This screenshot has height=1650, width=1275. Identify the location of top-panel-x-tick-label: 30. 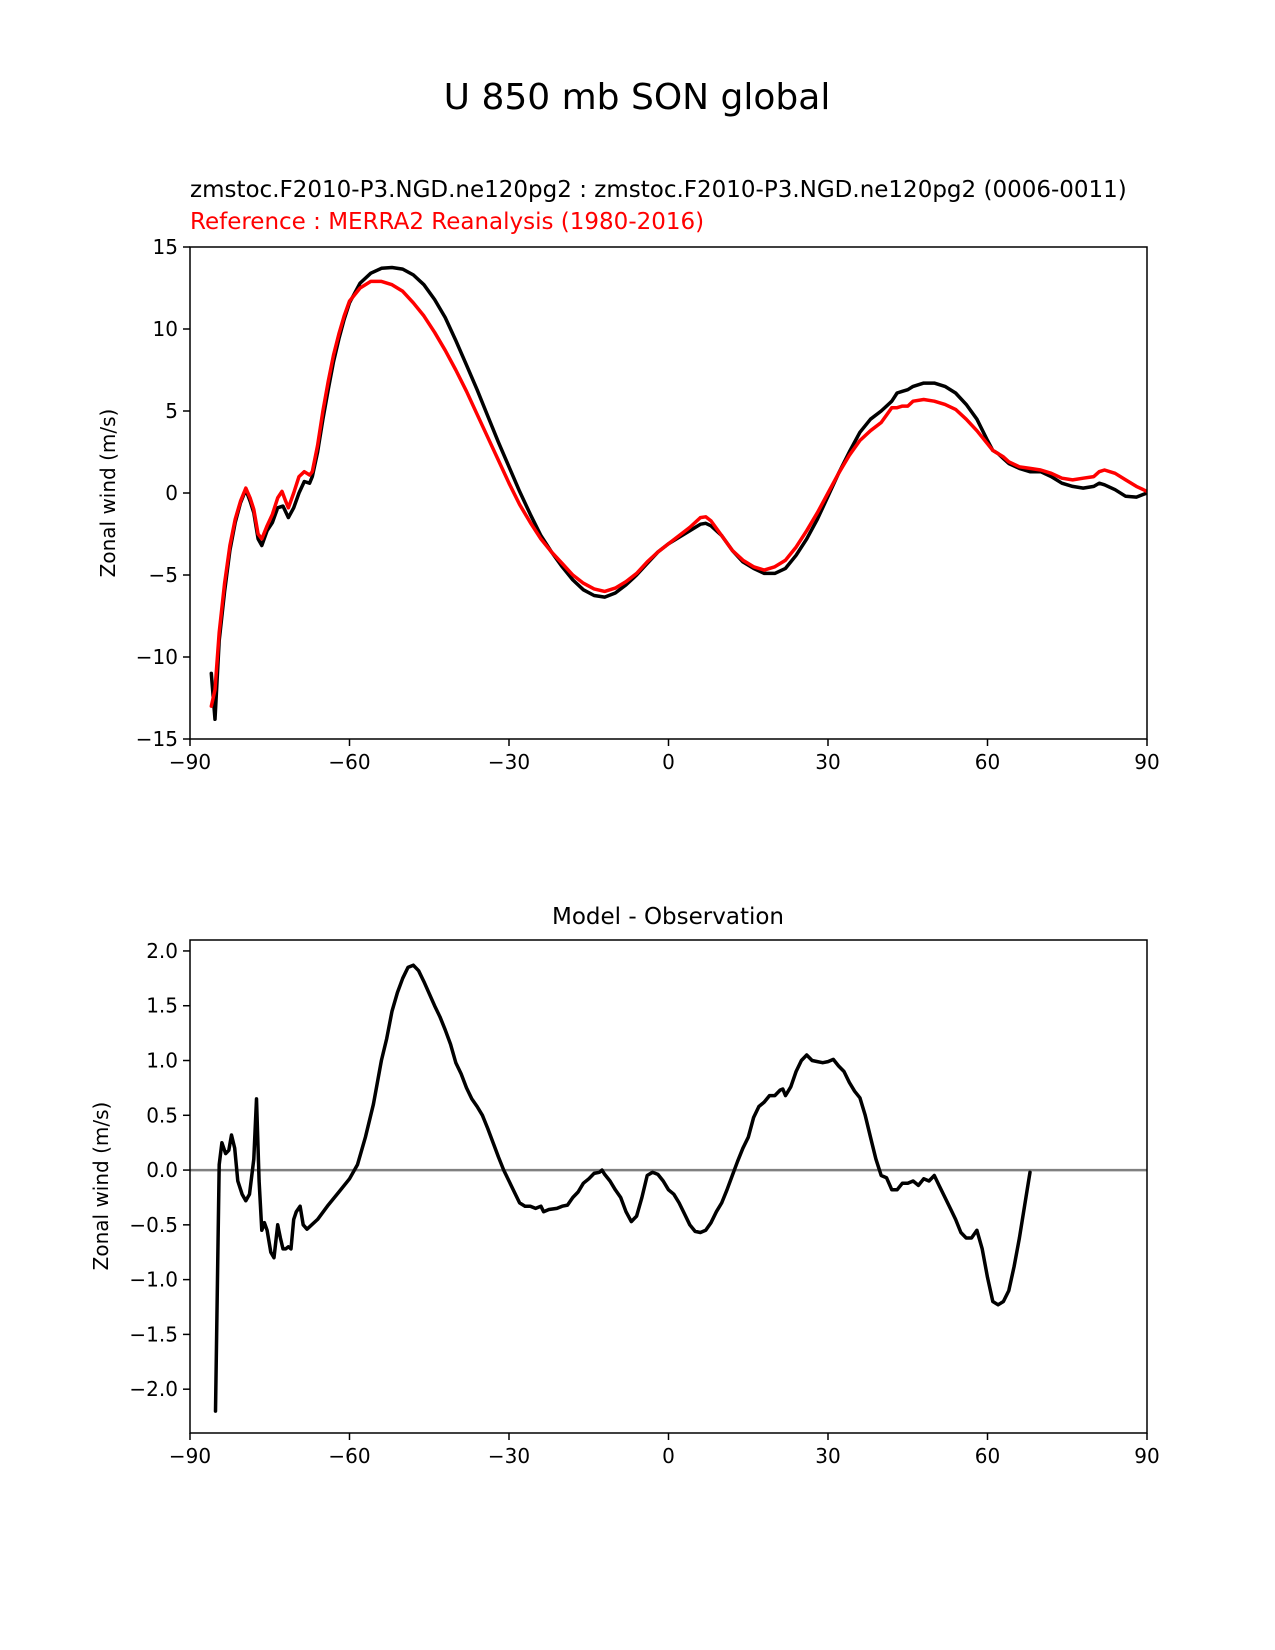
(827, 762).